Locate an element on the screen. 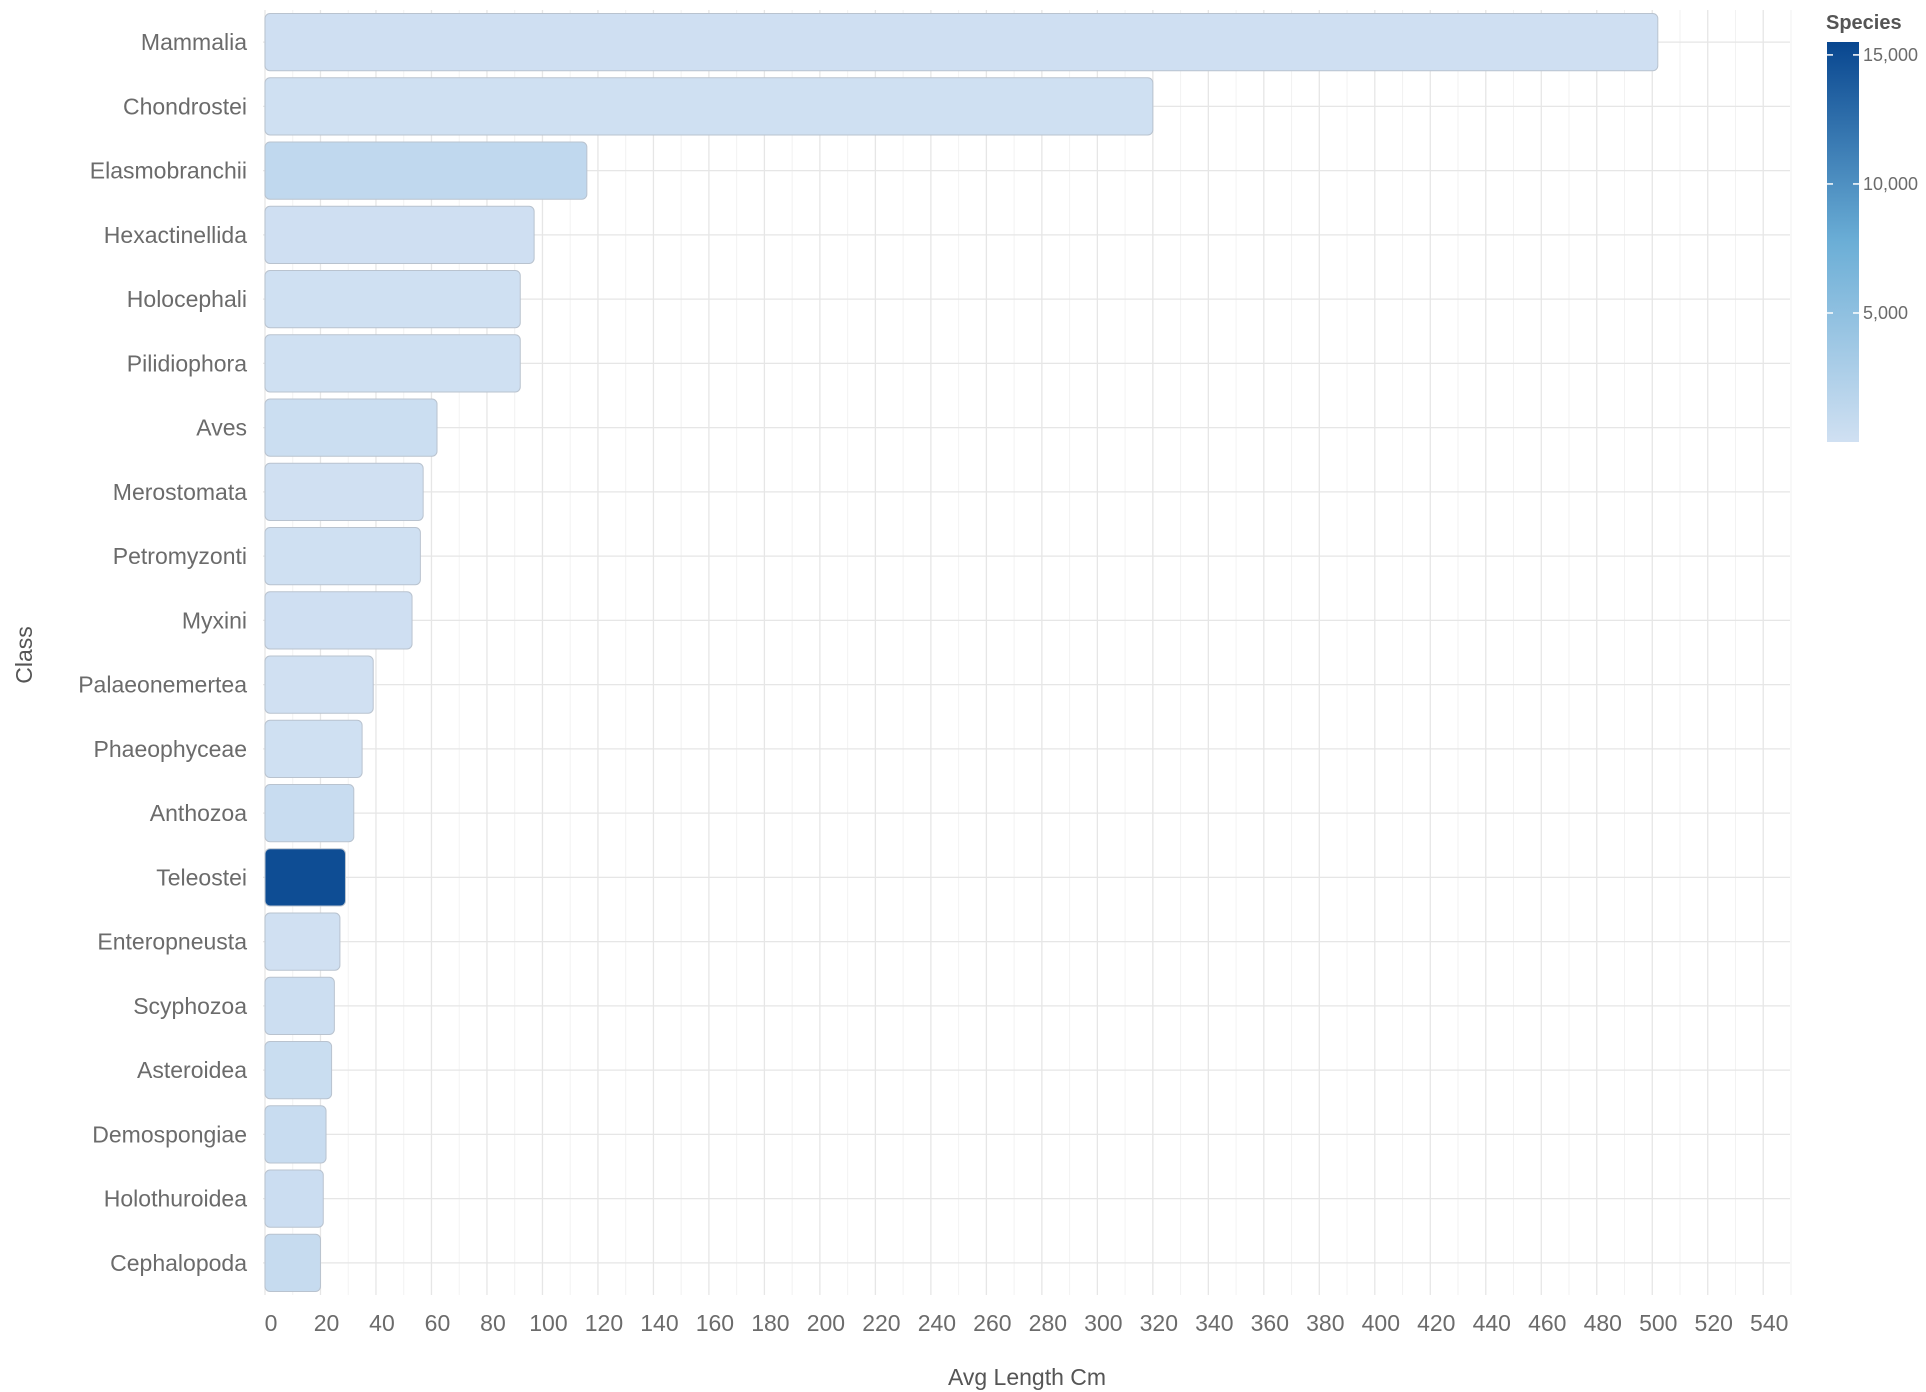 This screenshot has height=1392, width=1926. x-tick-label: 300 is located at coordinates (1103, 1323).